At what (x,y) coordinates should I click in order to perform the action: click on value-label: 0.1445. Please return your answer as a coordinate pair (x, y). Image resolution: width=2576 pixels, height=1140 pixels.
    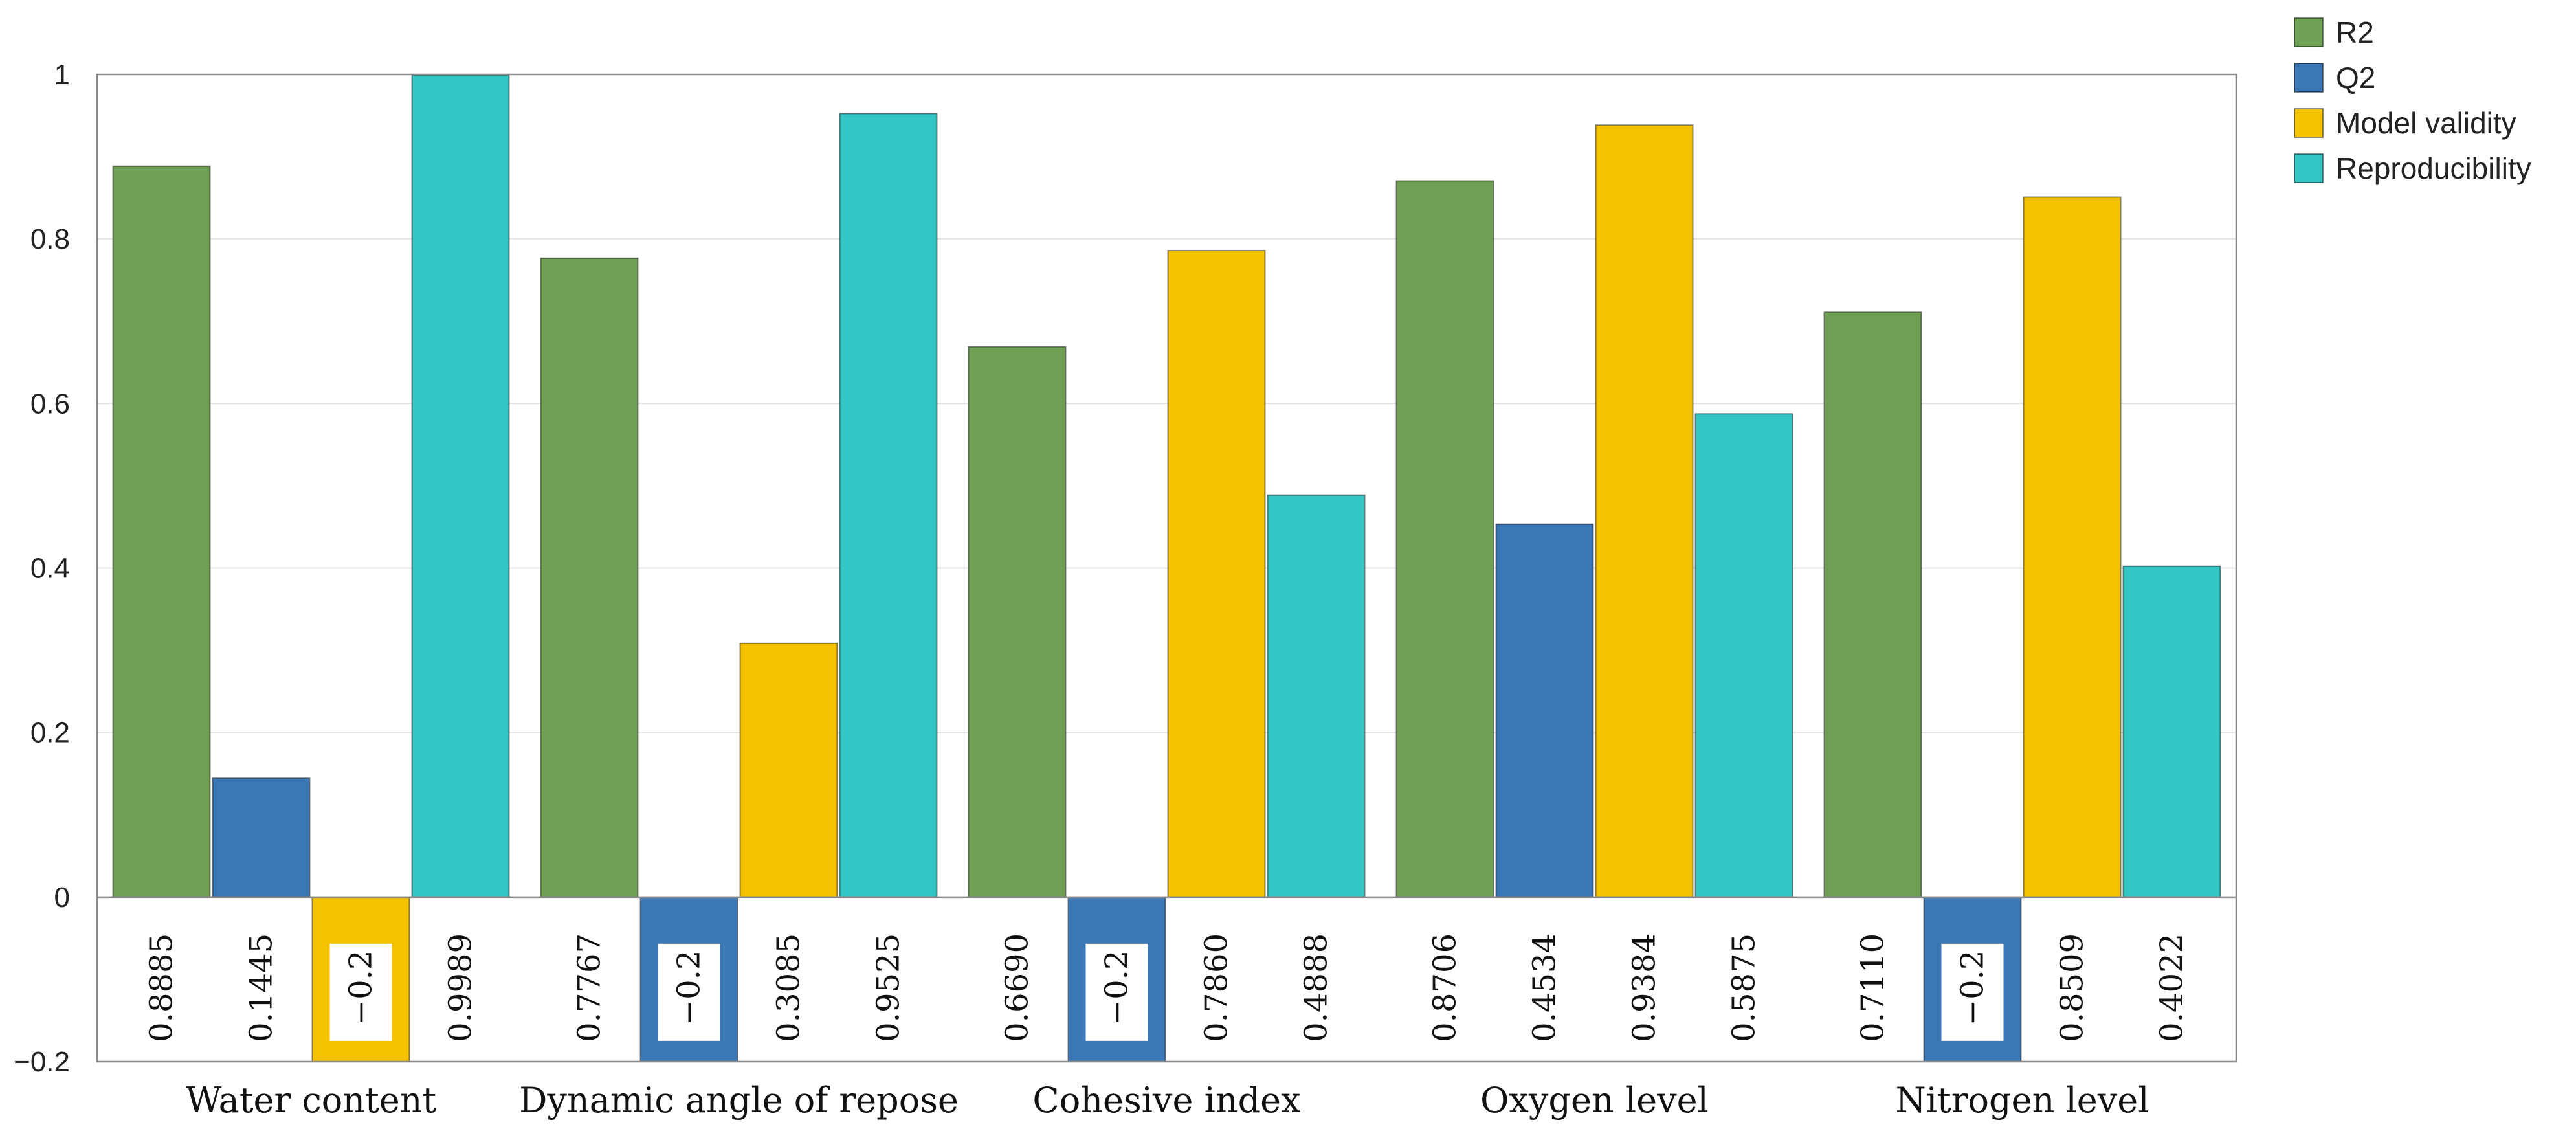
    Looking at the image, I should click on (261, 987).